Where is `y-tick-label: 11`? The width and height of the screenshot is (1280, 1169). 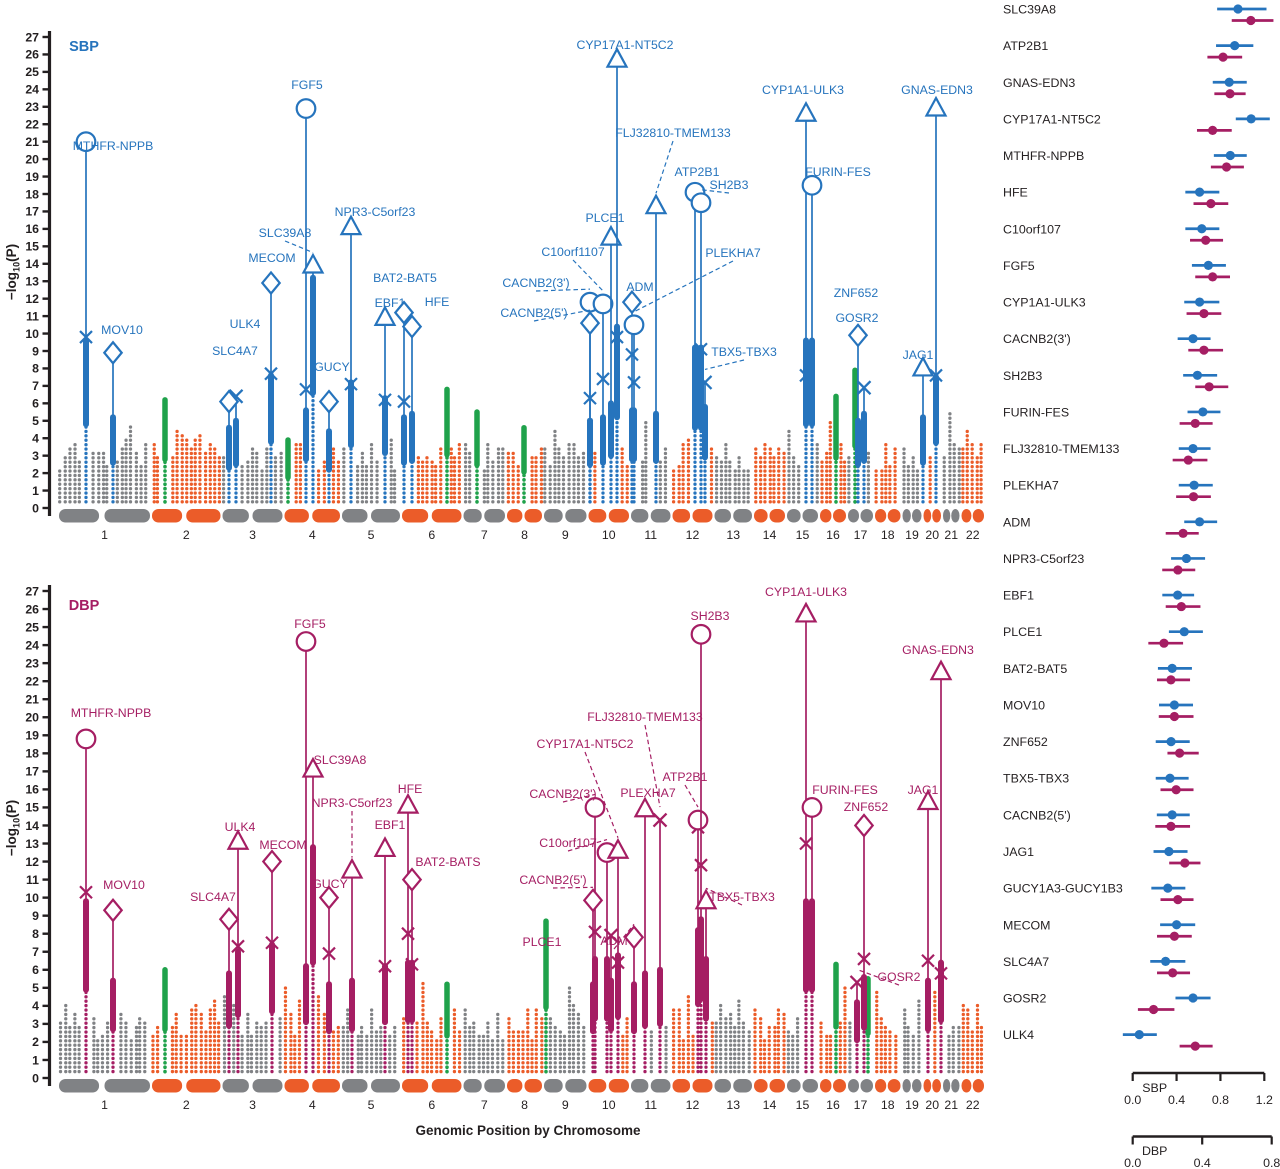
y-tick-label: 11 is located at coordinates (32, 316).